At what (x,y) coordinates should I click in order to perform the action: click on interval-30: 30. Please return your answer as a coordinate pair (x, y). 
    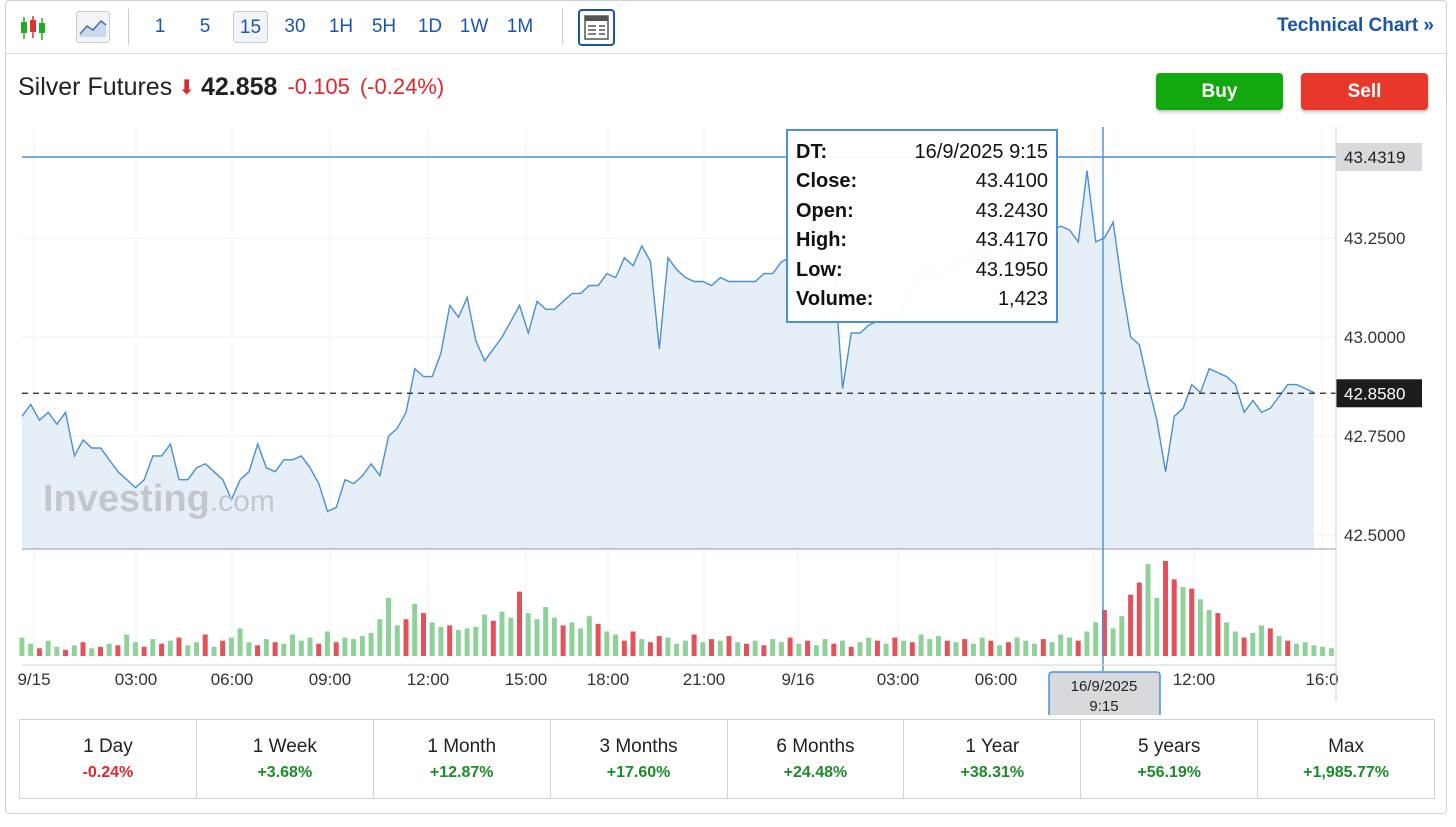
    Looking at the image, I should click on (295, 26).